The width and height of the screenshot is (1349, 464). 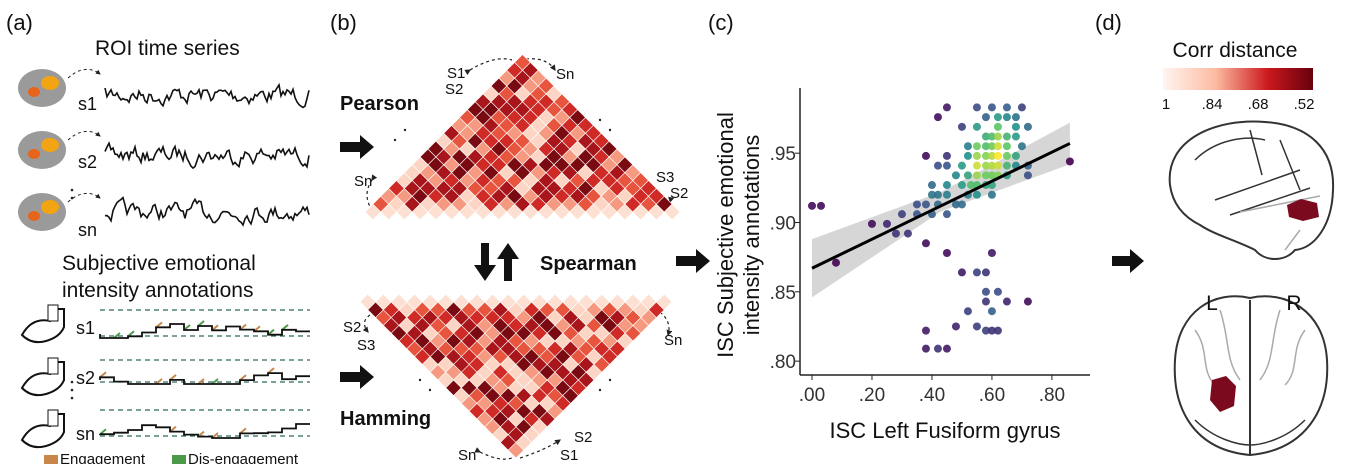 I want to click on matrix-label: S3, so click(x=366, y=345).